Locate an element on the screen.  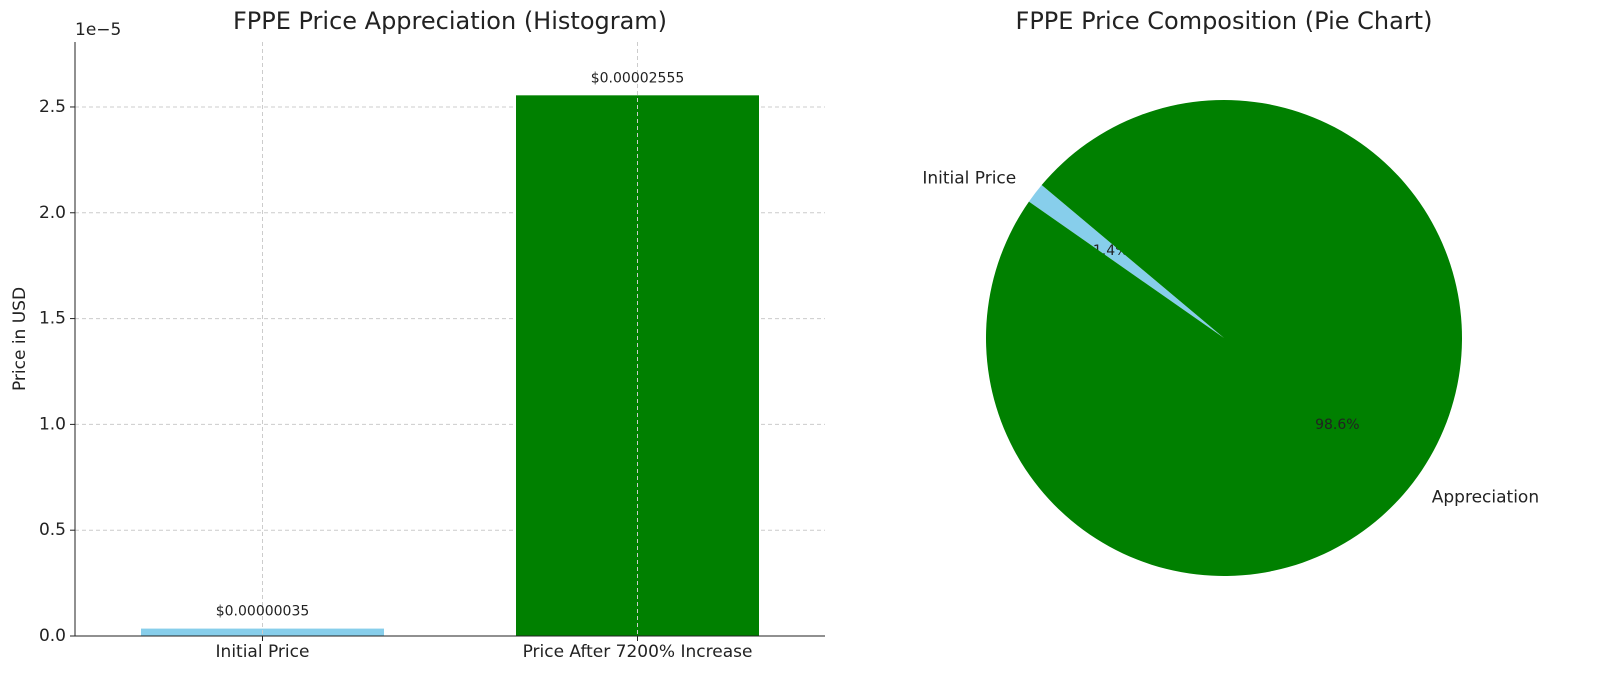
chart-title: FPPE Price Appreciation (Histogram) is located at coordinates (450, 21).